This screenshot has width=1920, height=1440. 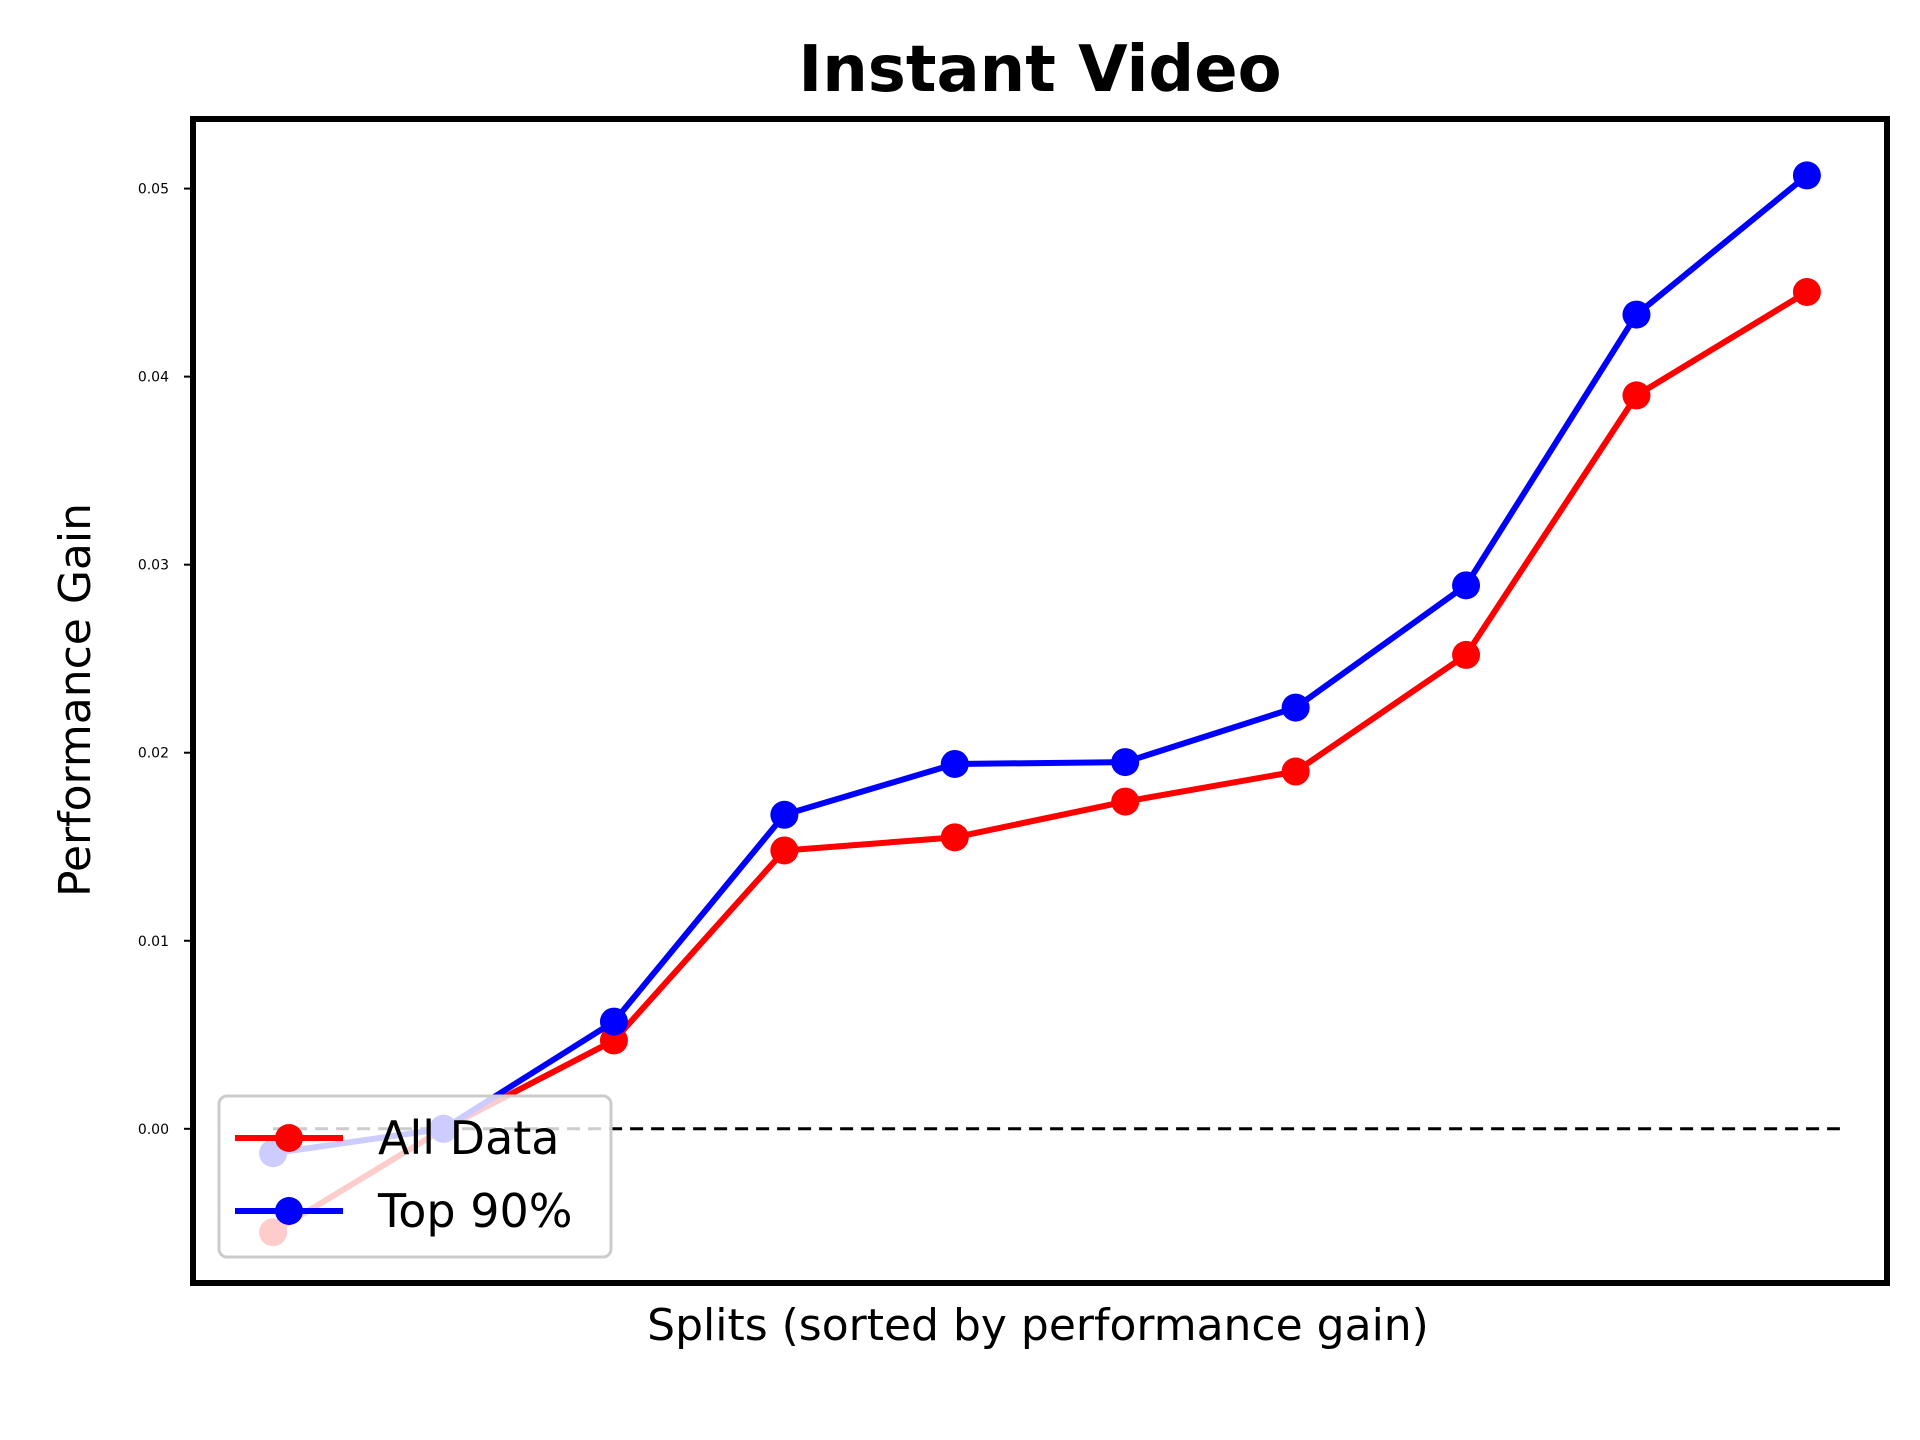 I want to click on y-axis-ticks: 0.00 0.01 0.02 0.03 0.04 0.05, so click(x=165, y=660).